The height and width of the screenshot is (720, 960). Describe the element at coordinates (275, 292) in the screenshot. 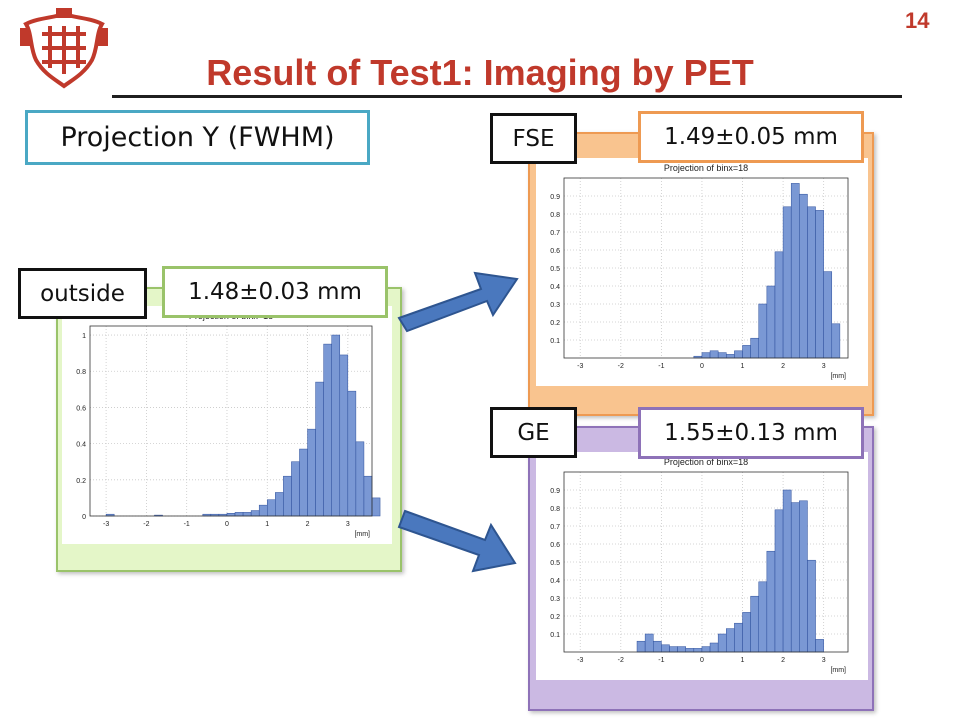

I see `outside-result: 1.48±0.03 mm` at that location.